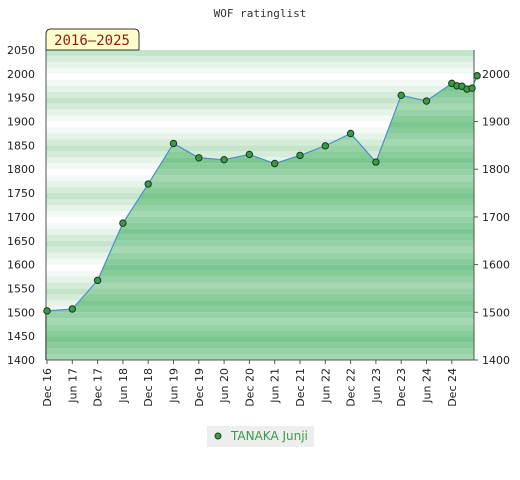 Image resolution: width=520 pixels, height=480 pixels. I want to click on right-tick-label: 1900, so click(496, 122).